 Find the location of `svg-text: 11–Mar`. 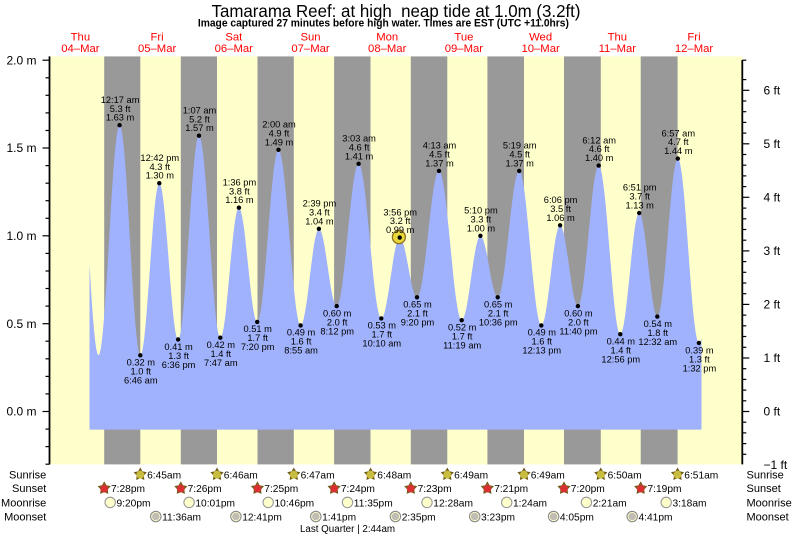

svg-text: 11–Mar is located at coordinates (618, 49).